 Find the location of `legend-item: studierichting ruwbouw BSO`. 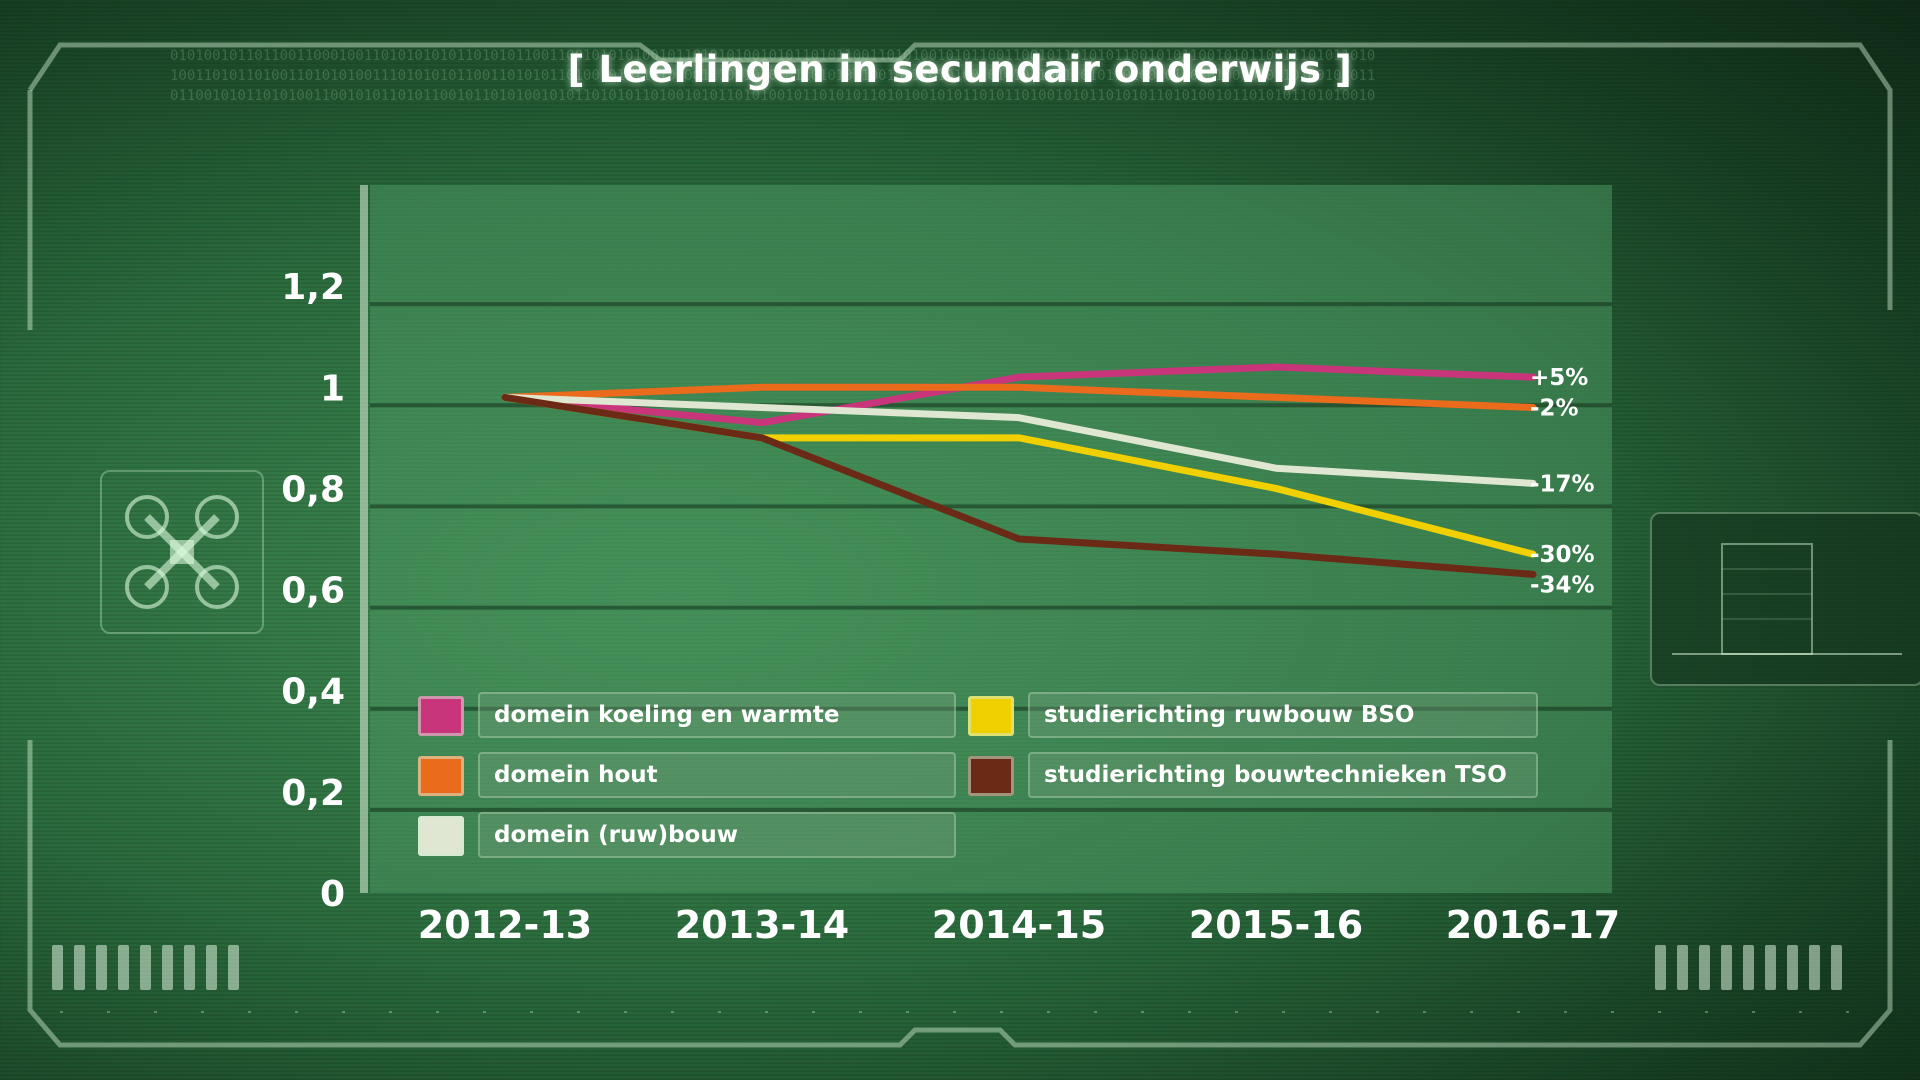

legend-item: studierichting ruwbouw BSO is located at coordinates (1253, 717).